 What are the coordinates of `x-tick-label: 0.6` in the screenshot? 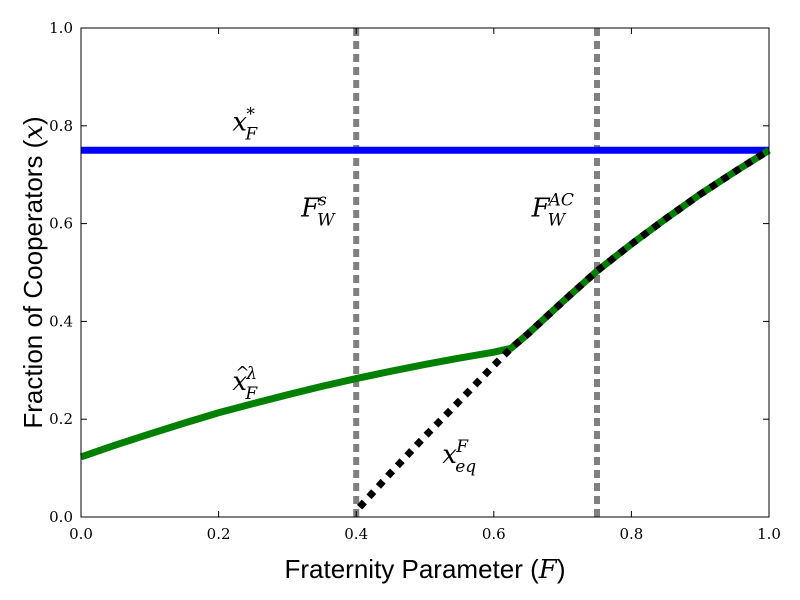 It's located at (494, 534).